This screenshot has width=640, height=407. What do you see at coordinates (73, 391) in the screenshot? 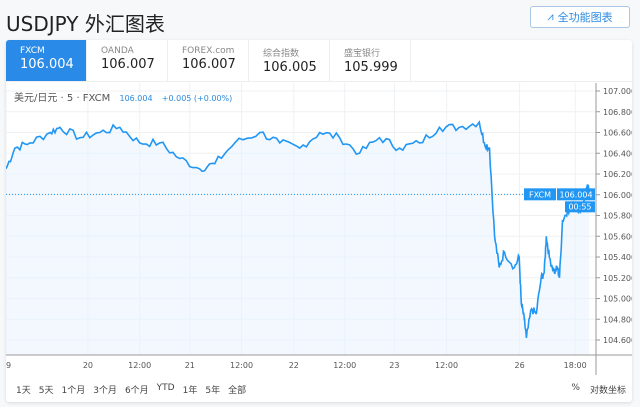
I see `range-1m: 1个月` at bounding box center [73, 391].